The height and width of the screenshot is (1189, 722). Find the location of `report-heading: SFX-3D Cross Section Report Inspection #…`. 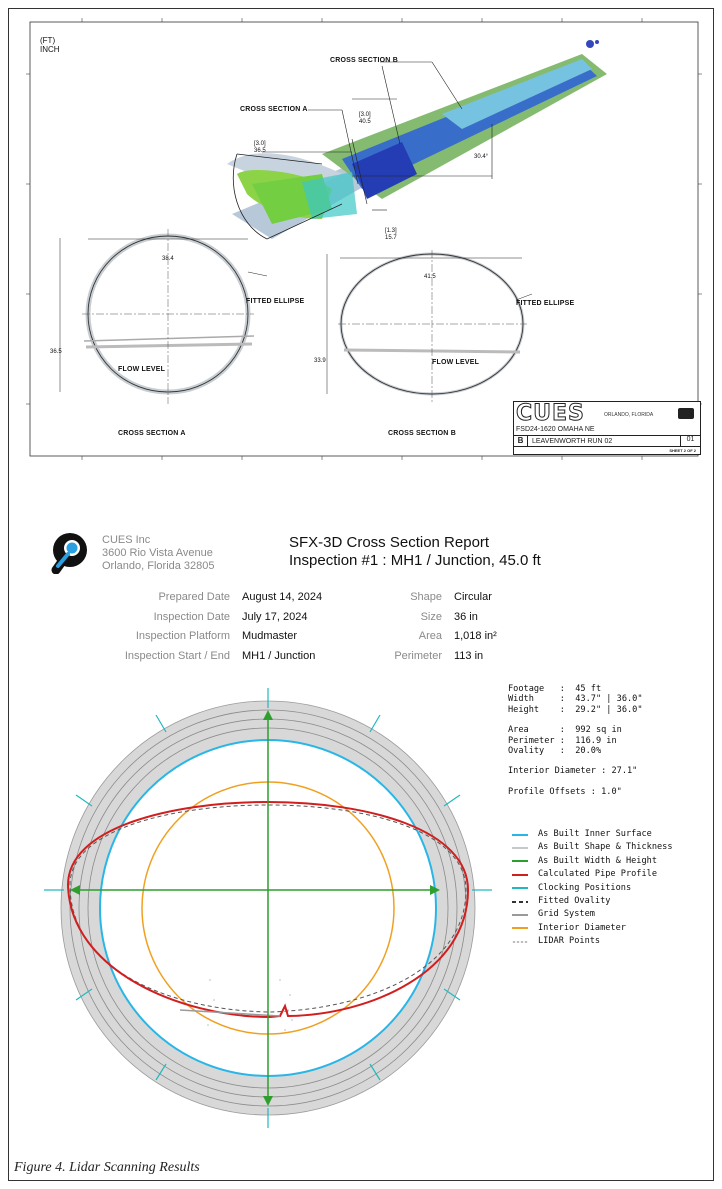

report-heading: SFX-3D Cross Section Report Inspection #… is located at coordinates (415, 552).